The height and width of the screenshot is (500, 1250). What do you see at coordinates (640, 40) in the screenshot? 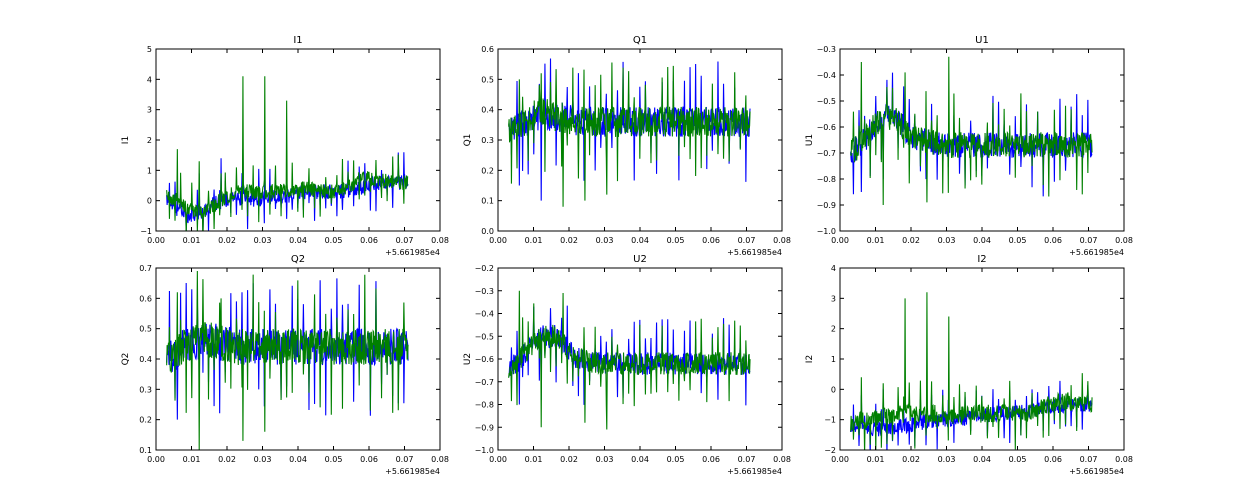
I see `subplot-title: Q1` at bounding box center [640, 40].